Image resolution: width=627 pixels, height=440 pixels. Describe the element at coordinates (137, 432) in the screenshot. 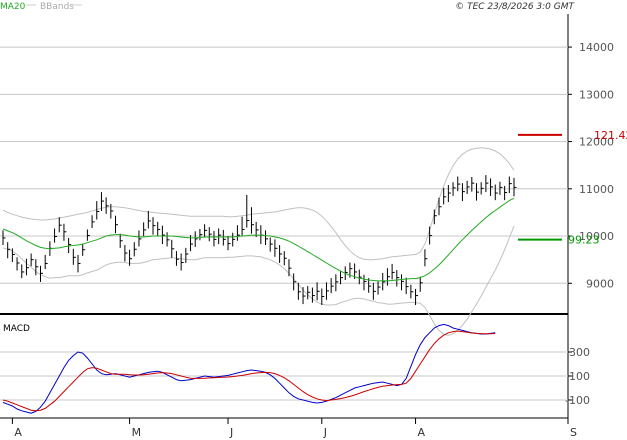

I see `x-month-label: M` at that location.